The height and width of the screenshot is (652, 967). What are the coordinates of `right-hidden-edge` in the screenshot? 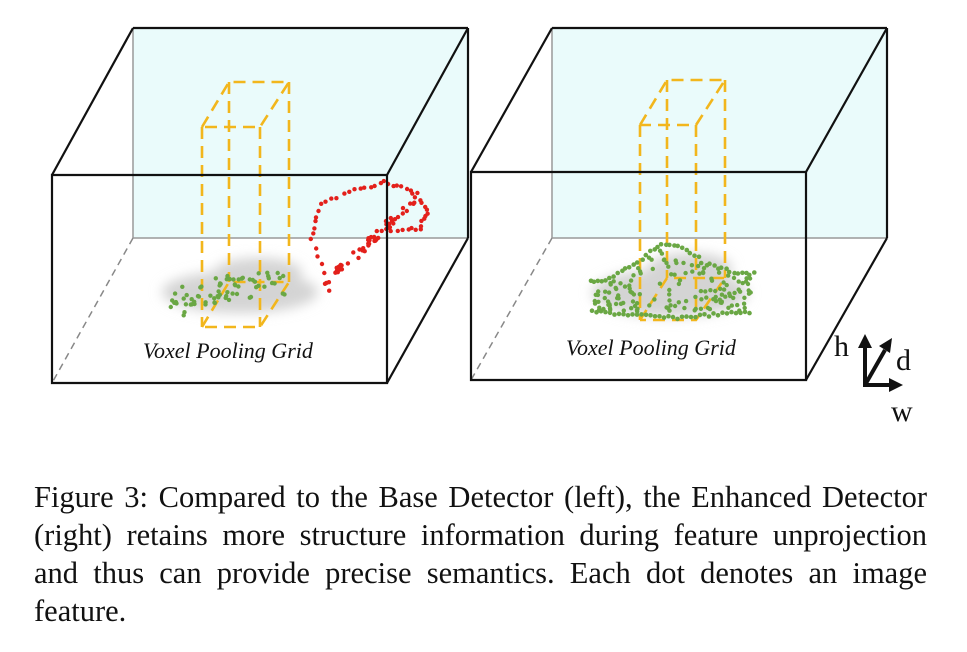 It's located at (511, 309).